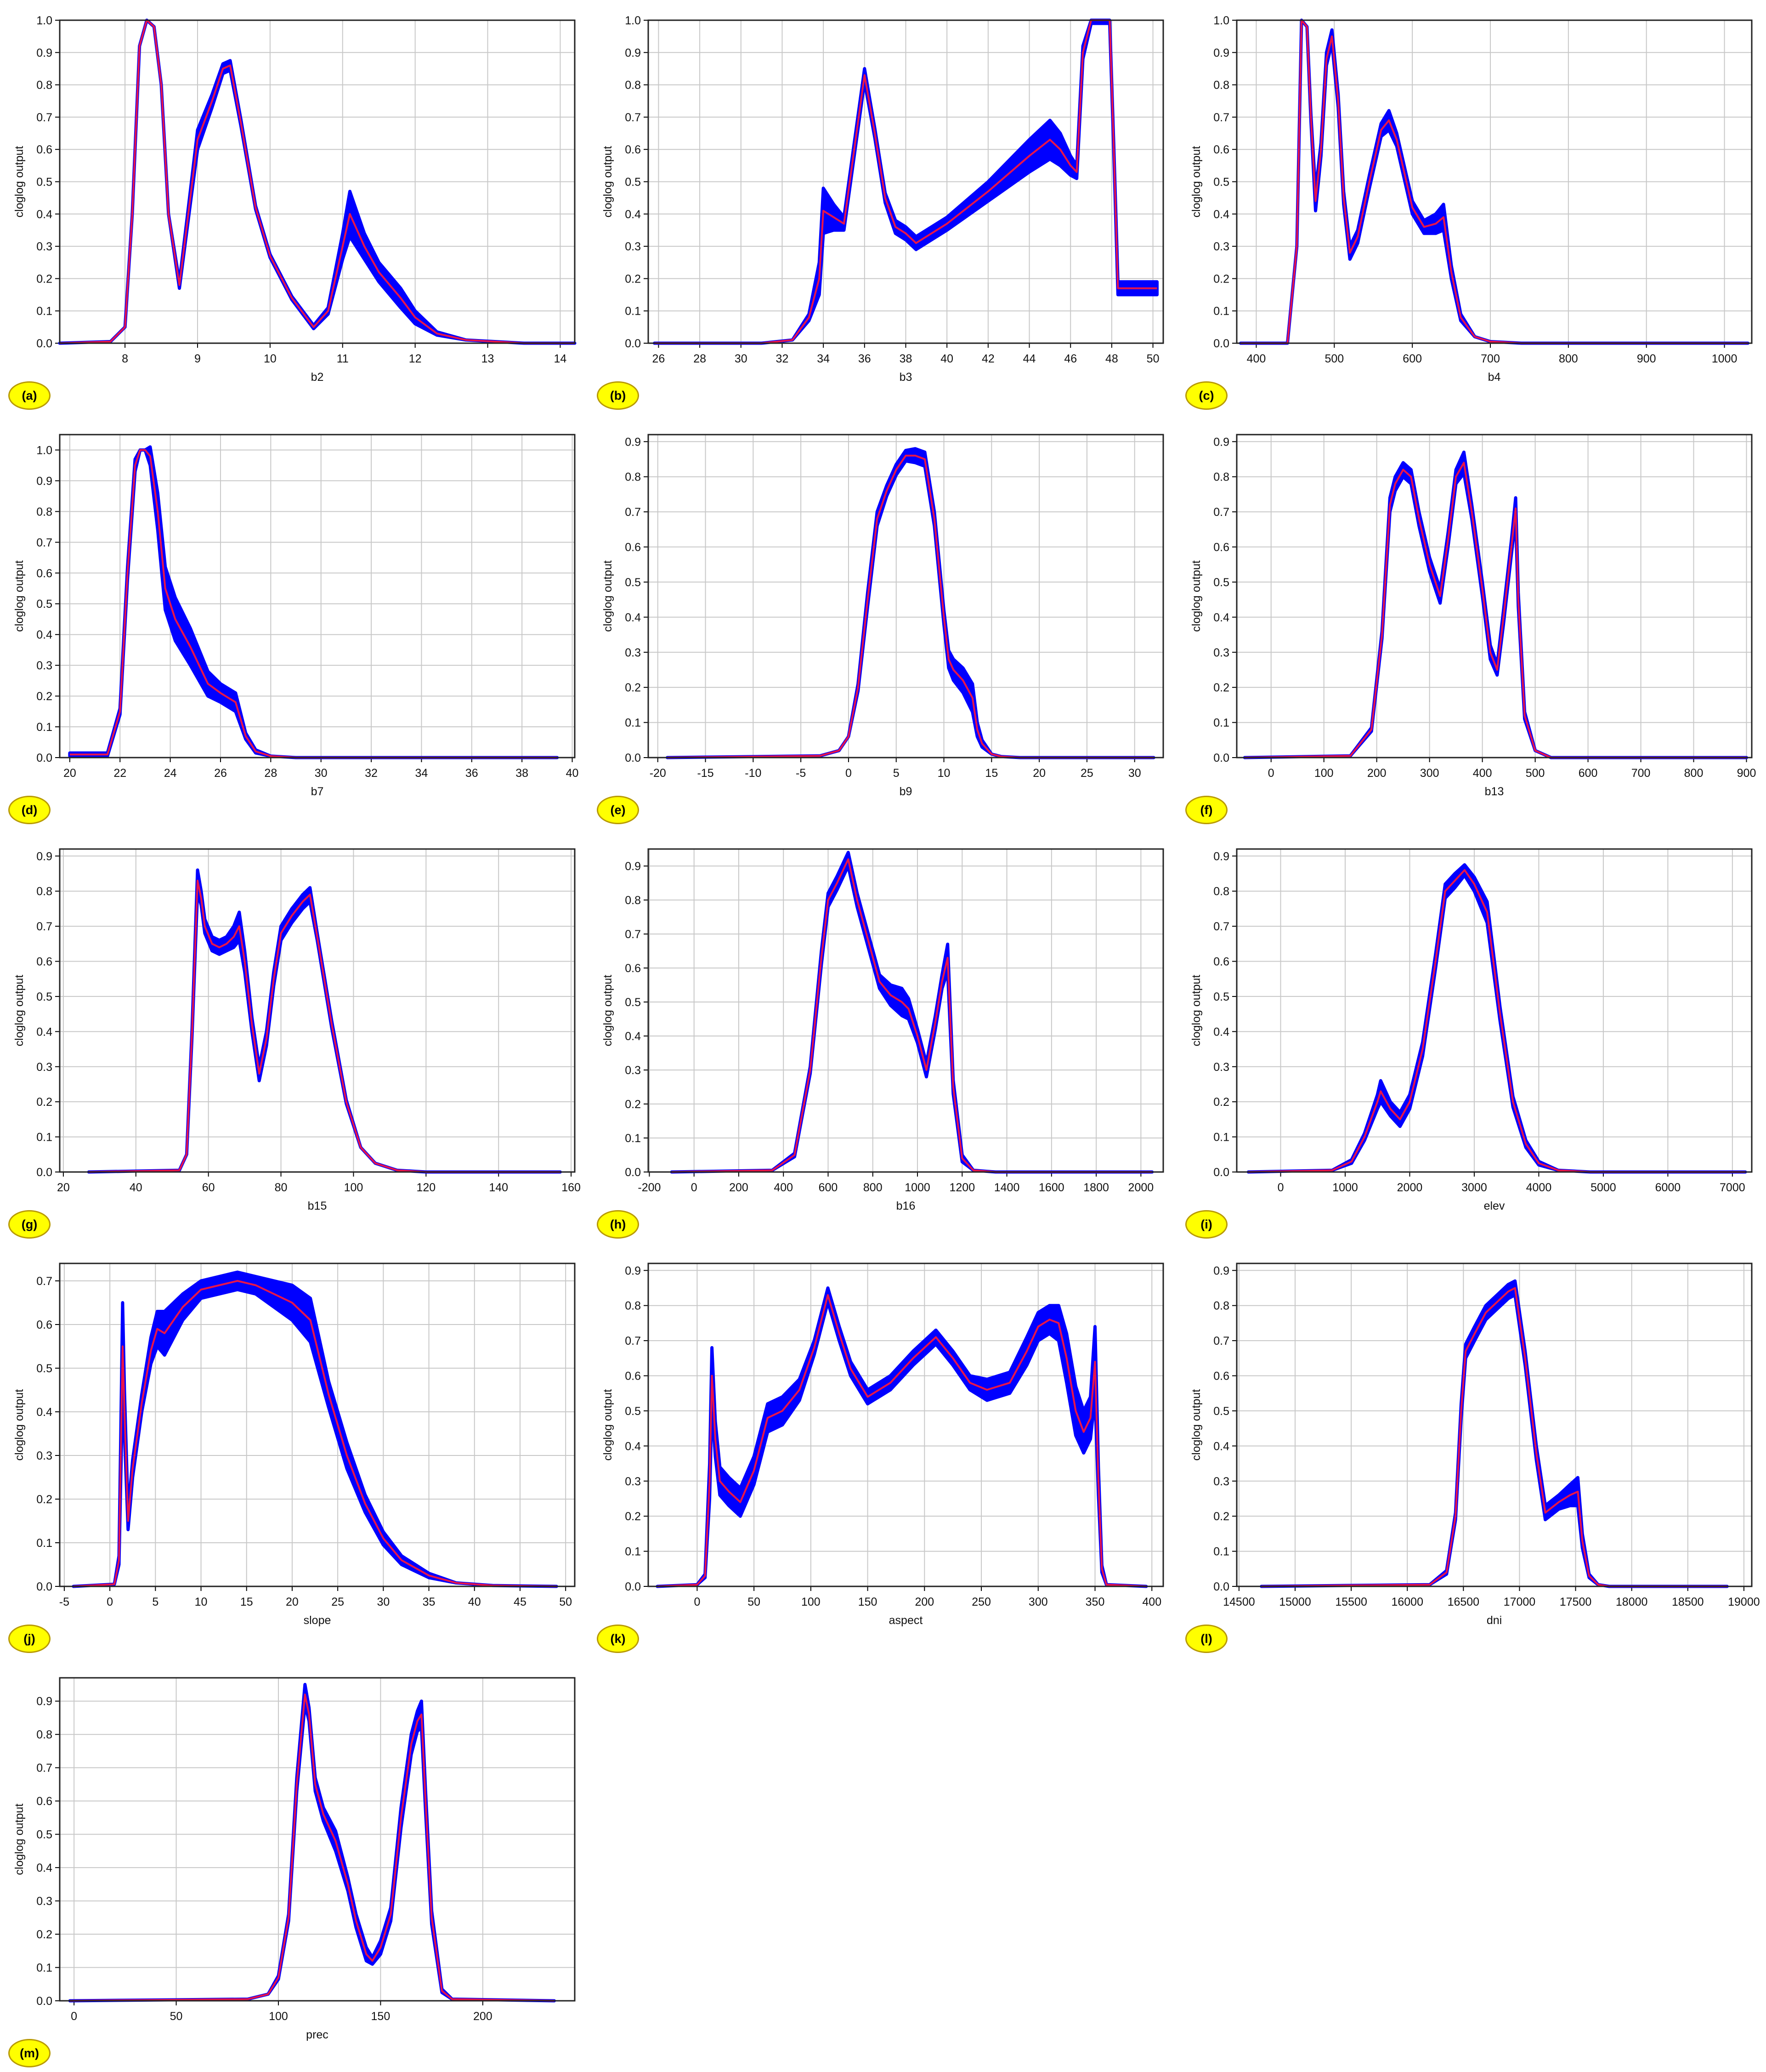 The image size is (1766, 2072). I want to click on x-tick-label: 350, so click(1095, 1602).